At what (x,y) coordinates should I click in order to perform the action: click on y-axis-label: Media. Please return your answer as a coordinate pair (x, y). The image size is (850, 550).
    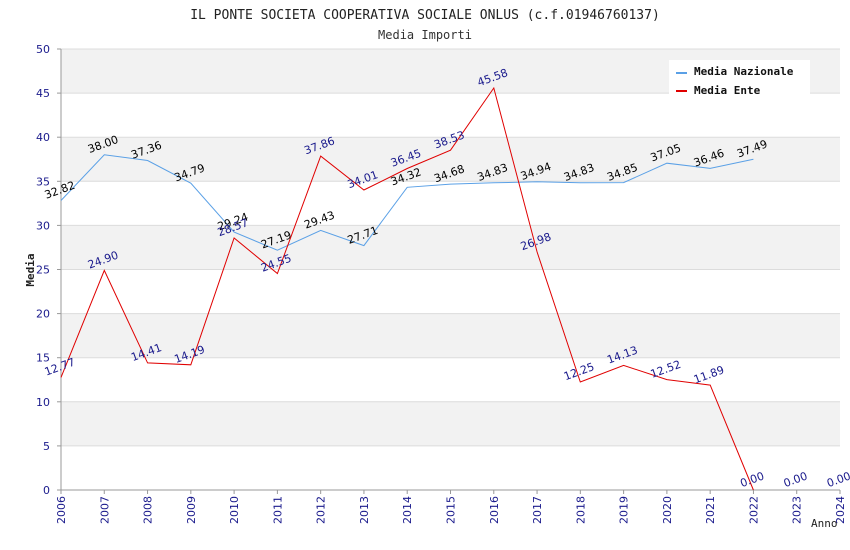
    Looking at the image, I should click on (30, 269).